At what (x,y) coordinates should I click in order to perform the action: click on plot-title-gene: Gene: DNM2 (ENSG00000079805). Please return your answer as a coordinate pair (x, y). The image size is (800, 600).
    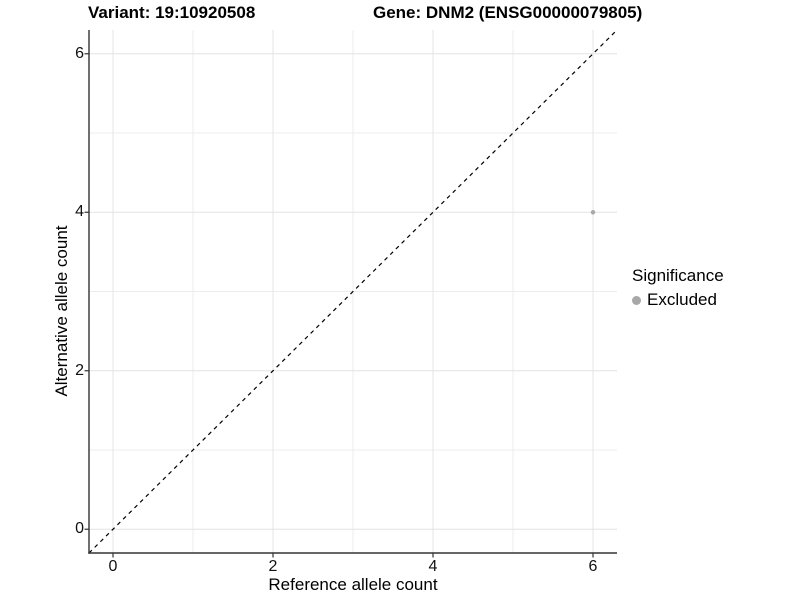
    Looking at the image, I should click on (508, 12).